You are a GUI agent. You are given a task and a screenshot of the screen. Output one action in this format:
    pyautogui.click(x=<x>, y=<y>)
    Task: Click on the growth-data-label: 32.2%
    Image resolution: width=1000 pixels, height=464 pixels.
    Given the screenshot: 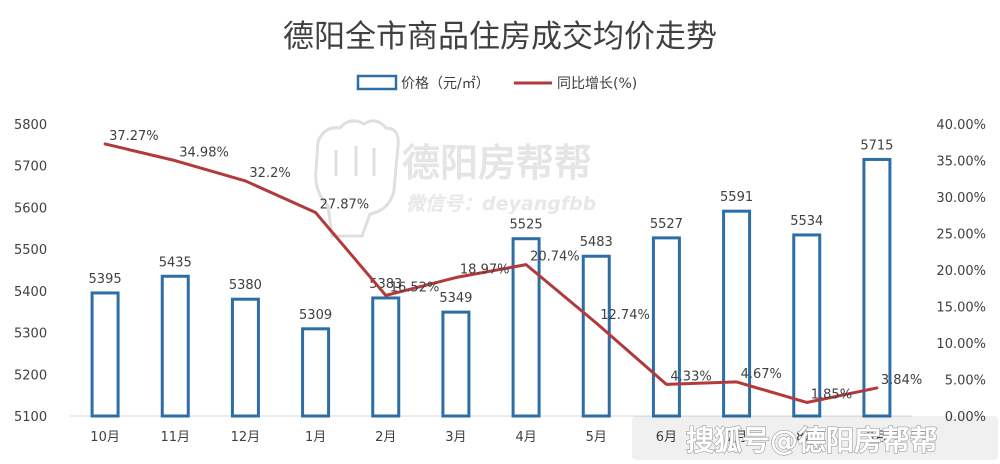 What is the action you would take?
    pyautogui.click(x=269, y=173)
    